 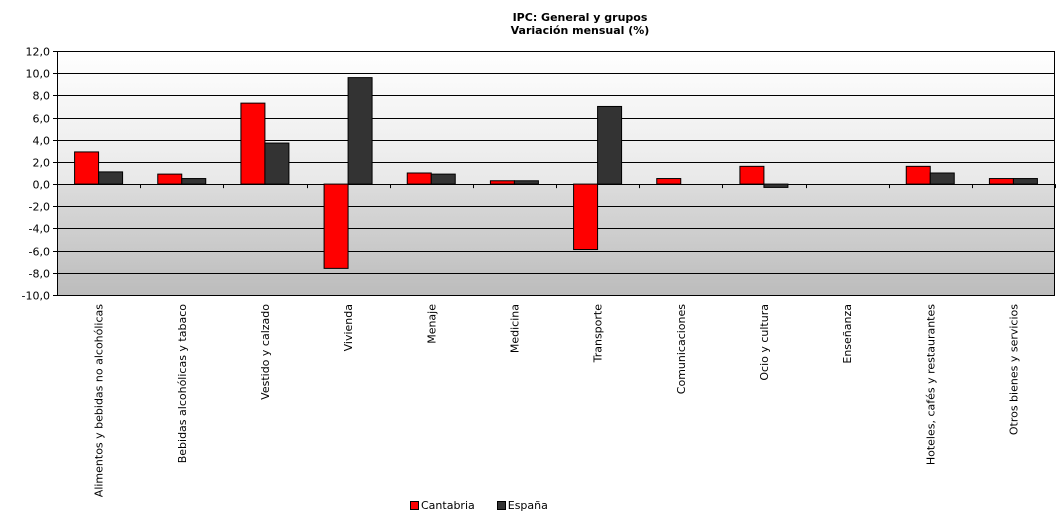 What do you see at coordinates (1013, 369) in the screenshot?
I see `x-tick-label: Otros bienes y servicios` at bounding box center [1013, 369].